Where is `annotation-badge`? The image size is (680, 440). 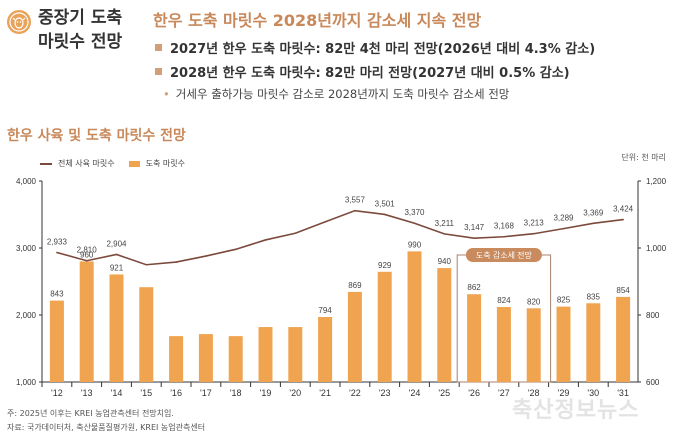 annotation-badge is located at coordinates (503, 255).